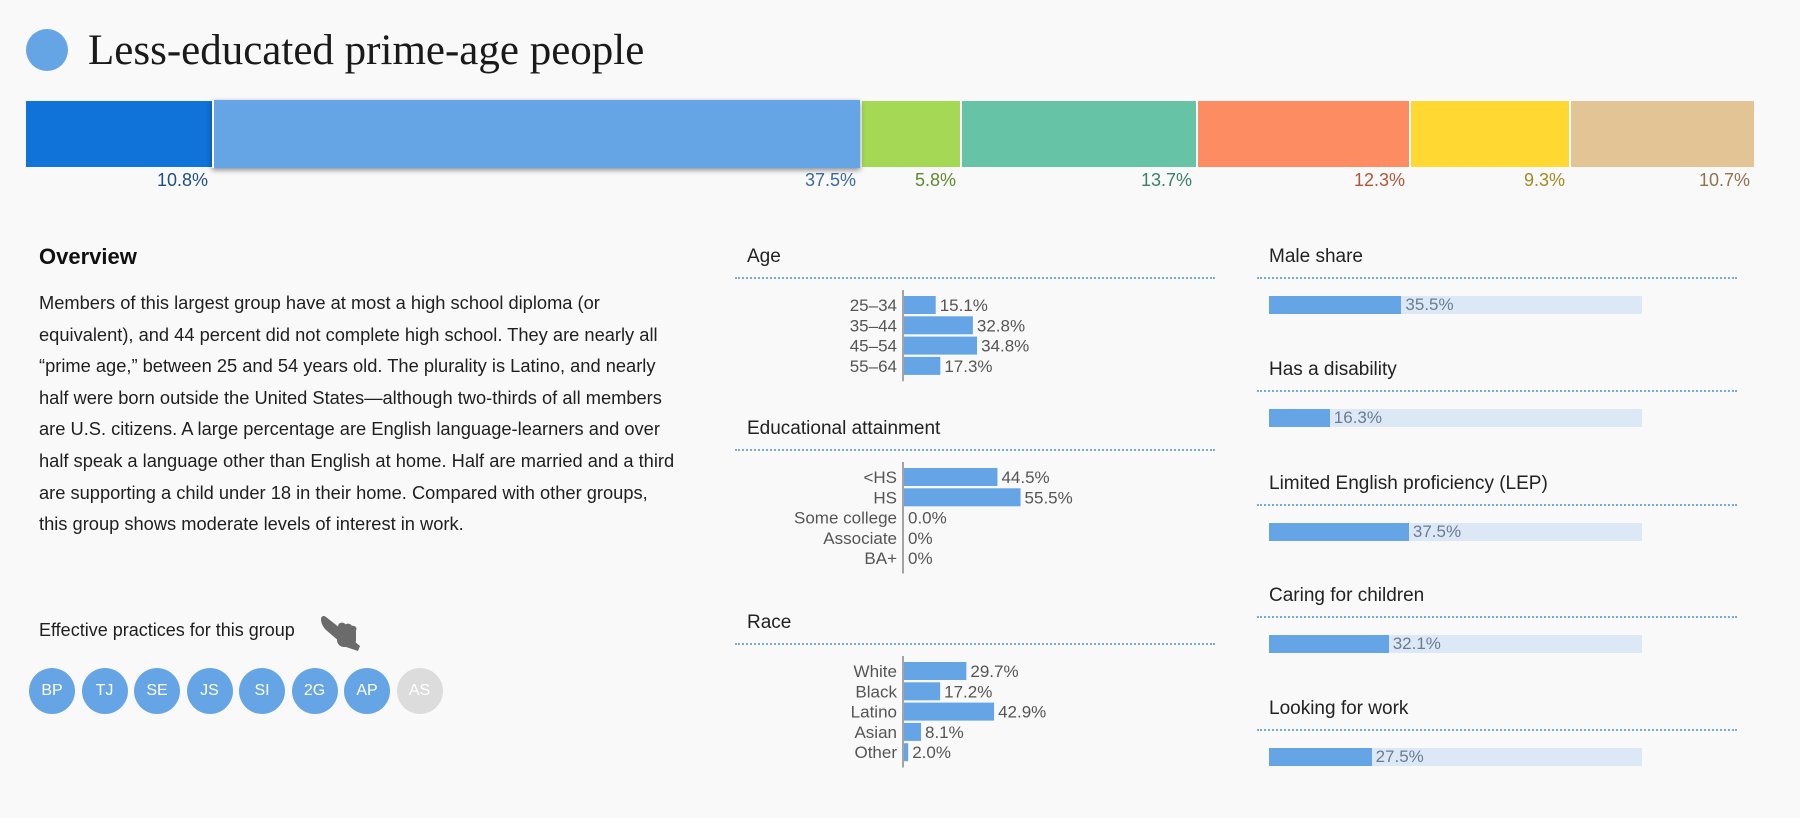 The height and width of the screenshot is (818, 1800). What do you see at coordinates (1429, 304) in the screenshot?
I see `stat-value: 35.5%` at bounding box center [1429, 304].